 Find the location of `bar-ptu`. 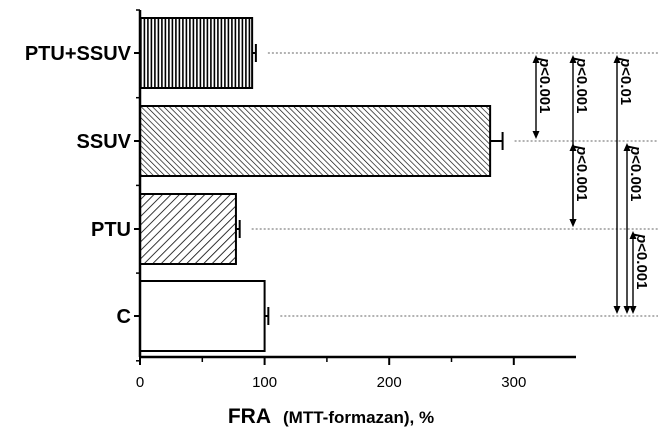

bar-ptu is located at coordinates (188, 229).